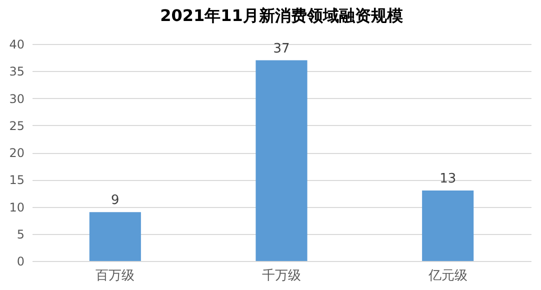  What do you see at coordinates (16, 207) in the screenshot?
I see `y-tick-label: 10` at bounding box center [16, 207].